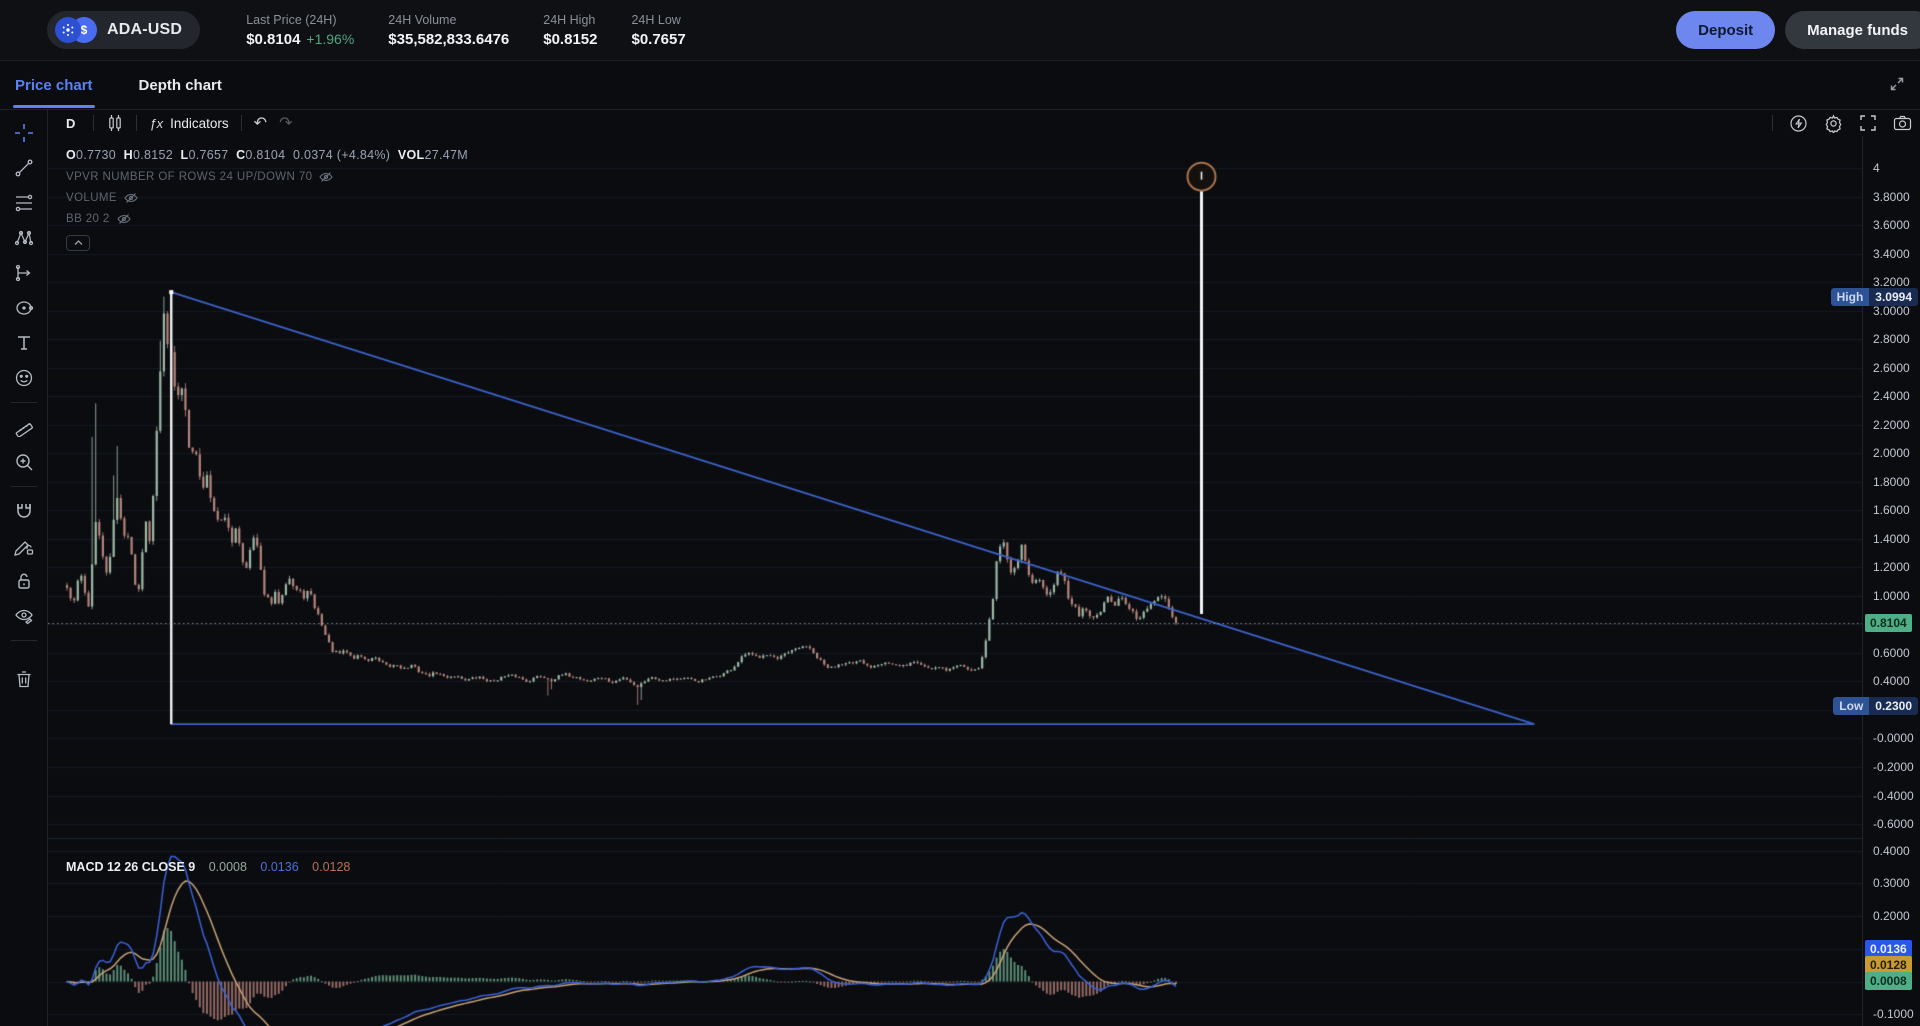 The image size is (1920, 1026). Describe the element at coordinates (1726, 30) in the screenshot. I see `deposit-button: Deposit` at that location.